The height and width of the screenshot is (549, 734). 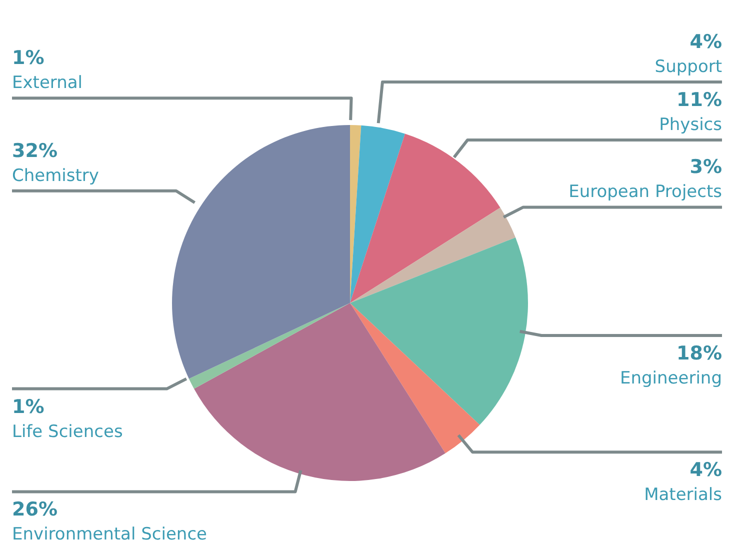 What do you see at coordinates (47, 83) in the screenshot?
I see `slice-label: External` at bounding box center [47, 83].